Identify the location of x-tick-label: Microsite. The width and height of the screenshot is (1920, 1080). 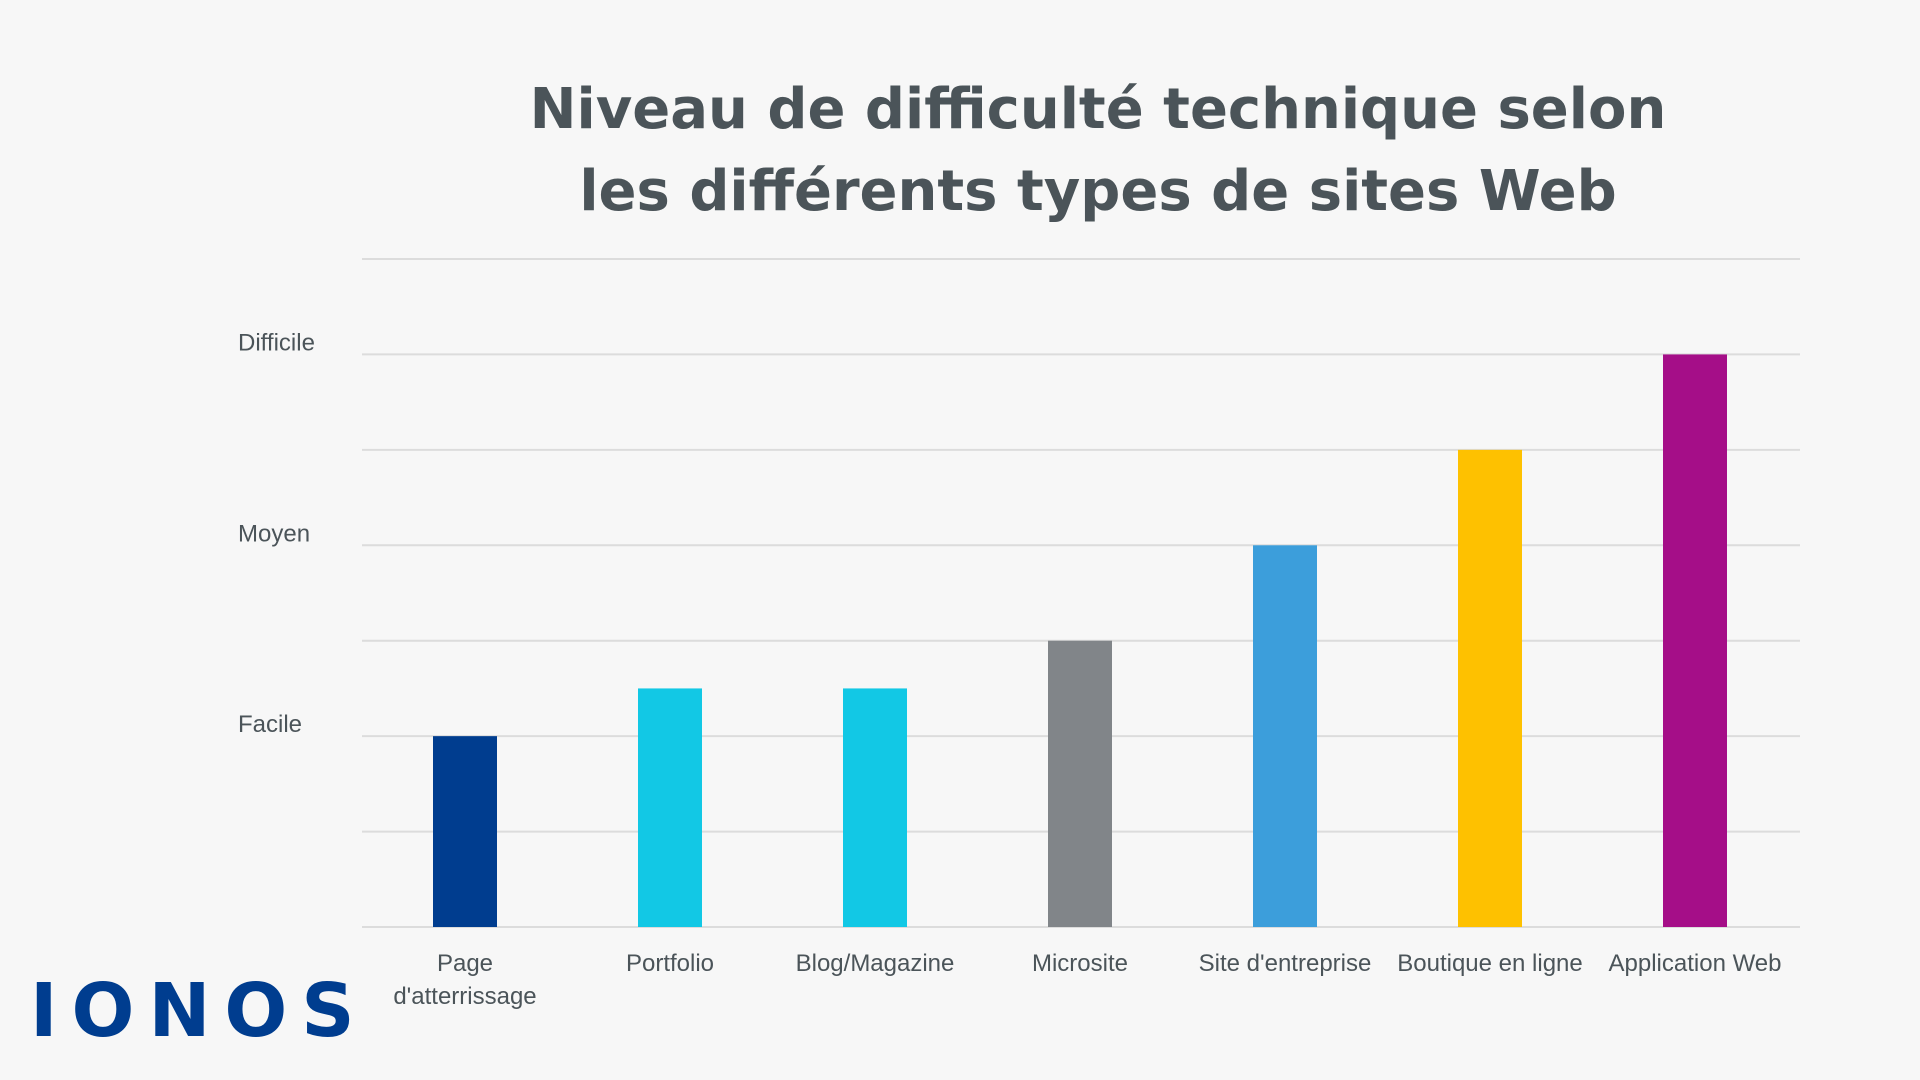
(1080, 963).